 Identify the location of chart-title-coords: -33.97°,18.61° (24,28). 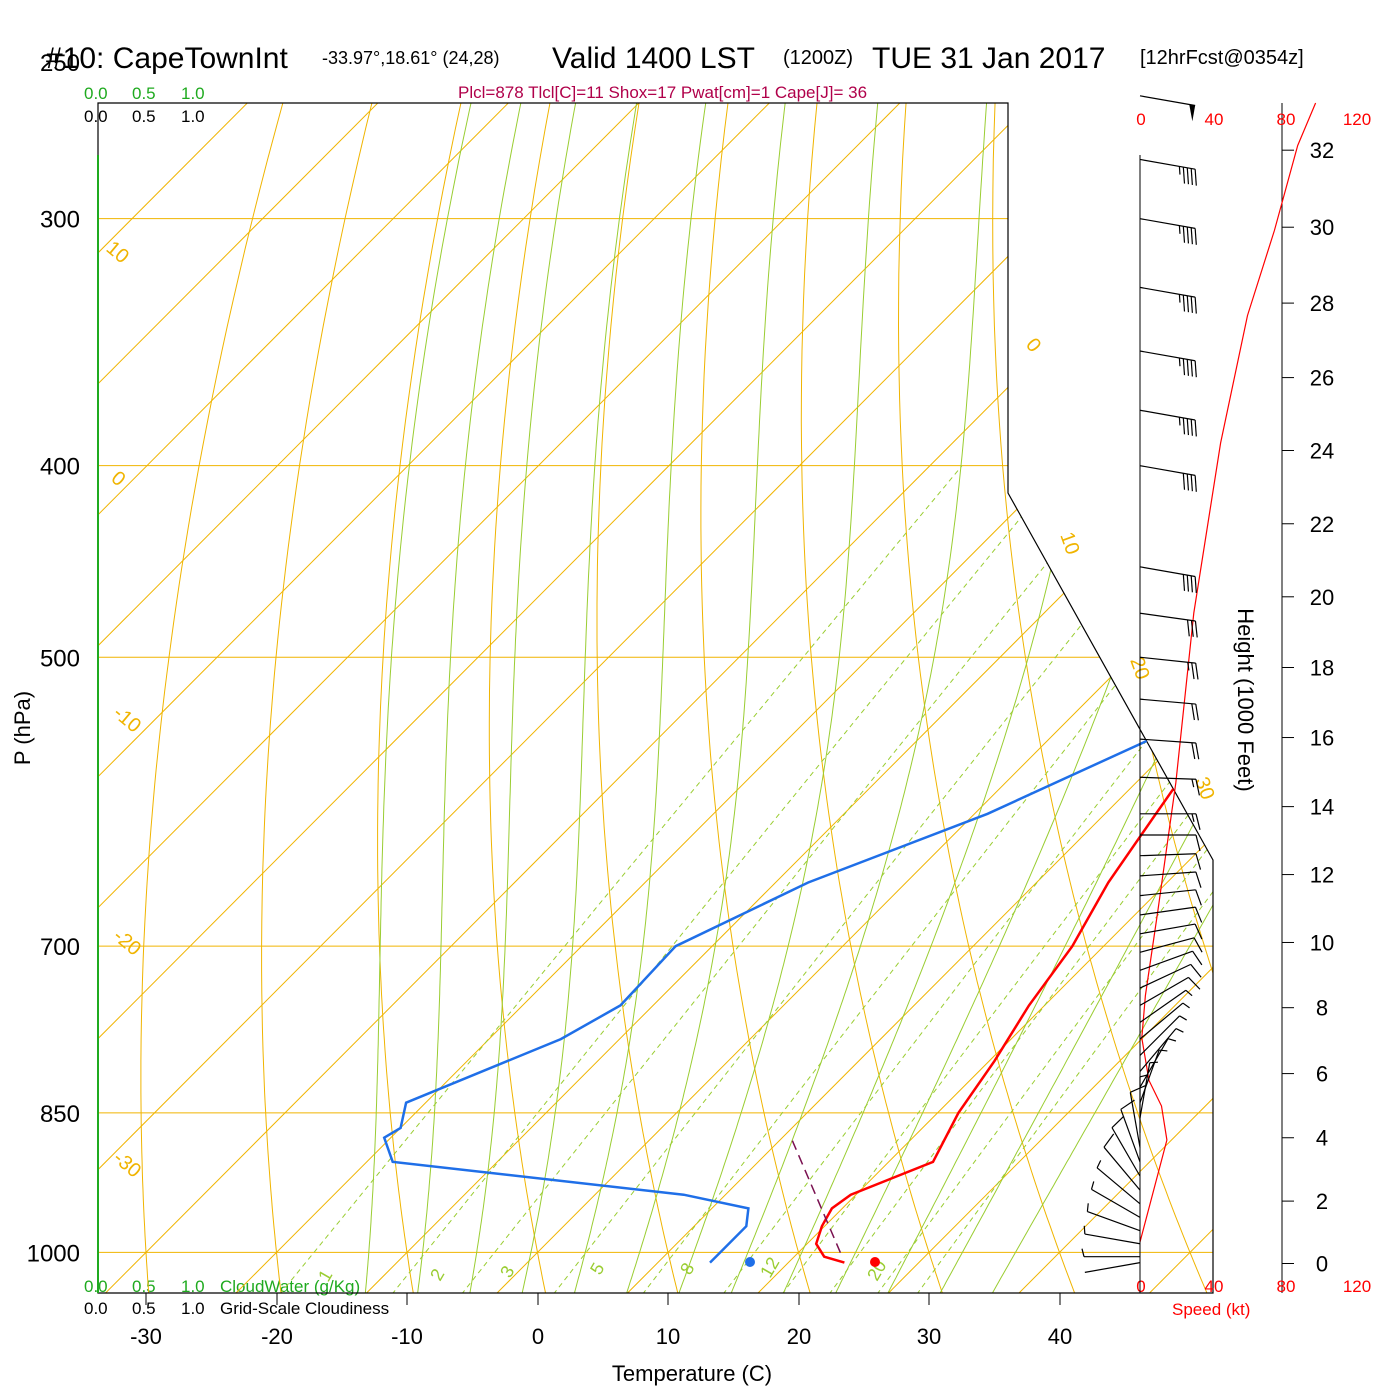
(411, 58).